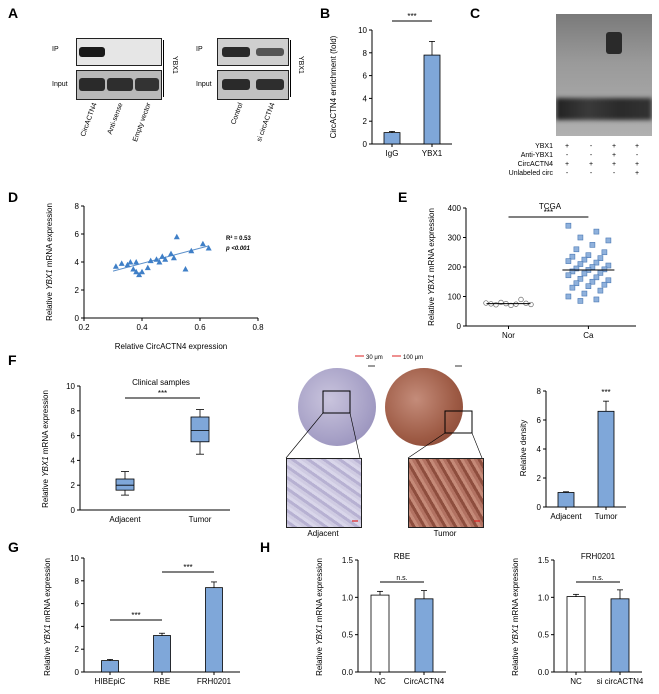 The image size is (659, 694). Describe the element at coordinates (13, 197) in the screenshot. I see `panel-label-d: D` at that location.